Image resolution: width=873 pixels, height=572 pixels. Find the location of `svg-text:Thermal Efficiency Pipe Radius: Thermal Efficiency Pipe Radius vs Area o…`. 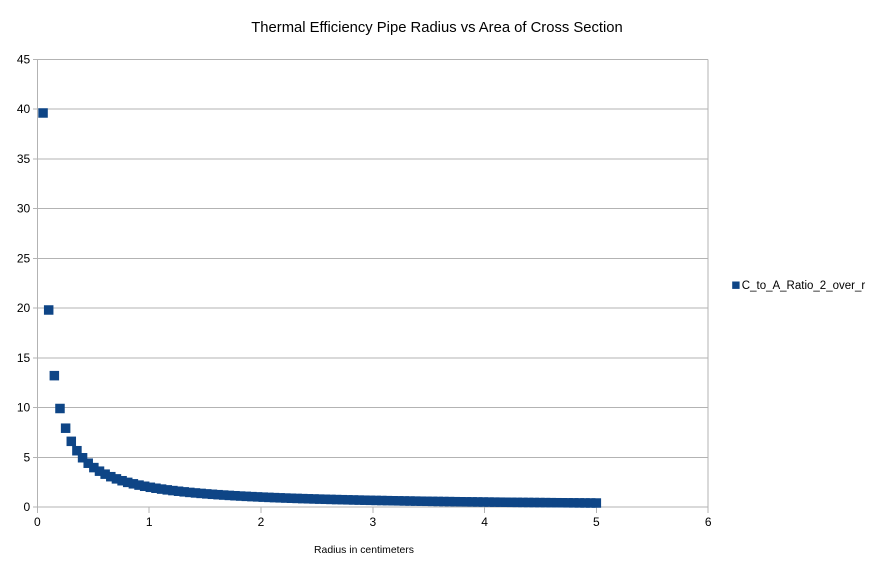

svg-text:Thermal Efficiency Pipe Radius: Thermal Efficiency Pipe Radius vs Area o… is located at coordinates (436, 28).